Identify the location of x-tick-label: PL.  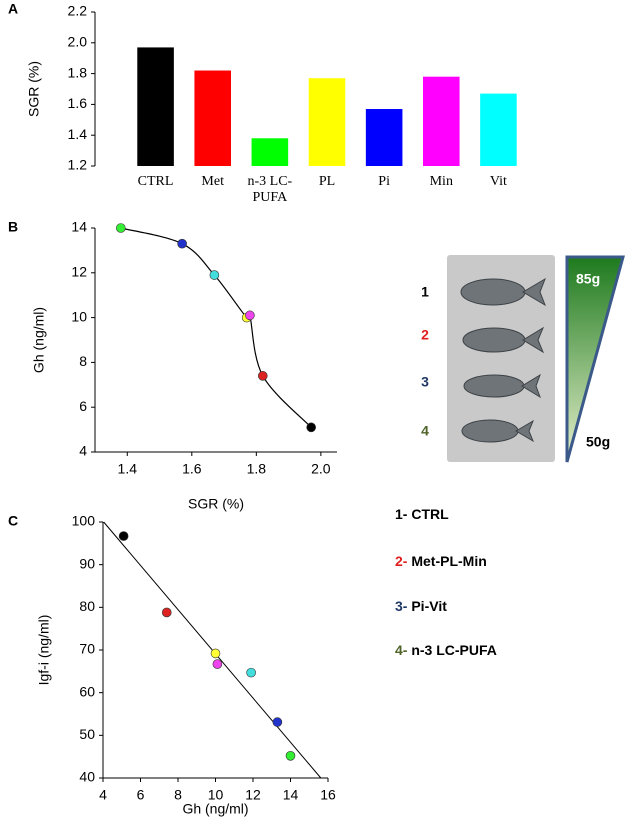
(327, 181).